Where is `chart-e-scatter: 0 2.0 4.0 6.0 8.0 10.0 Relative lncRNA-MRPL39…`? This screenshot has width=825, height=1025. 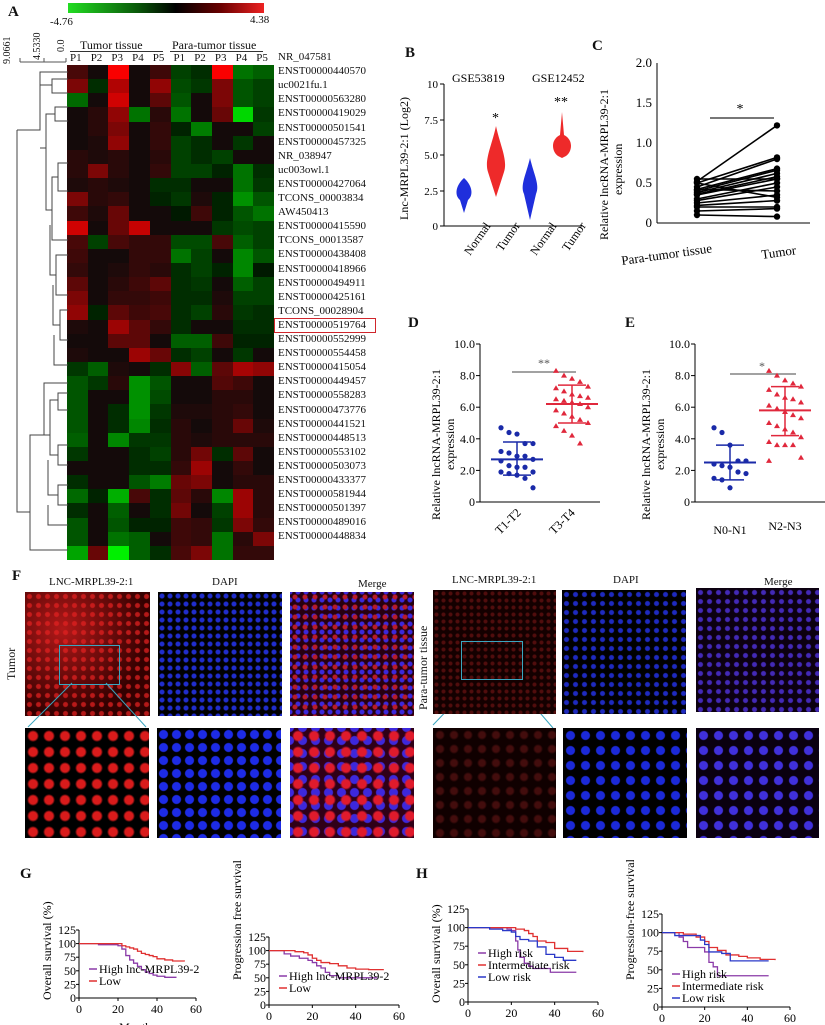 chart-e-scatter: 0 2.0 4.0 6.0 8.0 10.0 Relative lncRNA-MRPL39… is located at coordinates (732, 437).